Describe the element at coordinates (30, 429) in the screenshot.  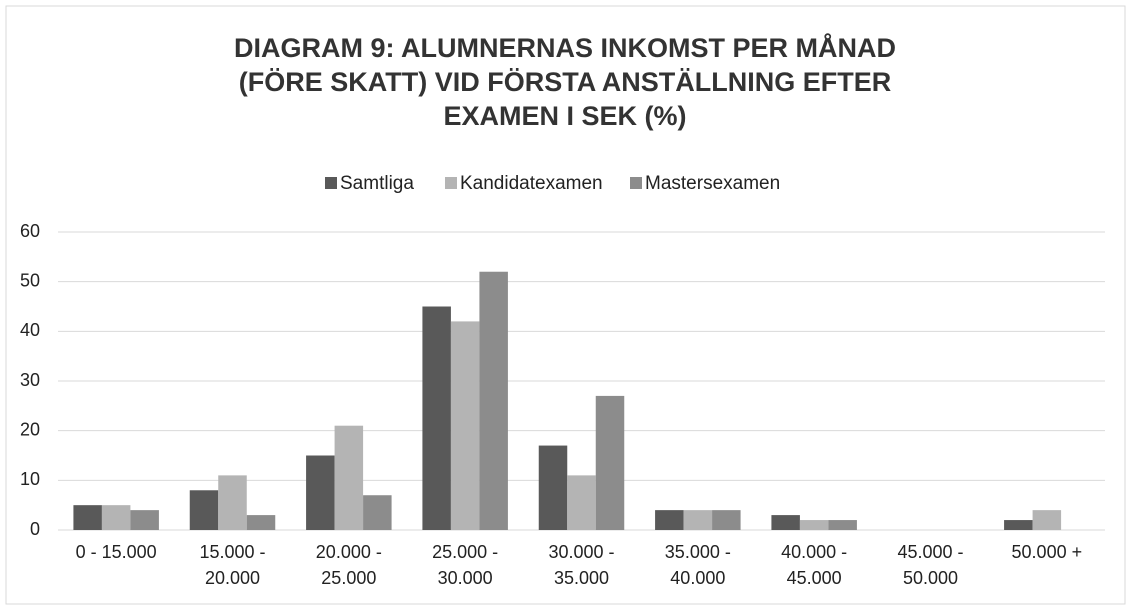
I see `y-tick-label: 20` at that location.